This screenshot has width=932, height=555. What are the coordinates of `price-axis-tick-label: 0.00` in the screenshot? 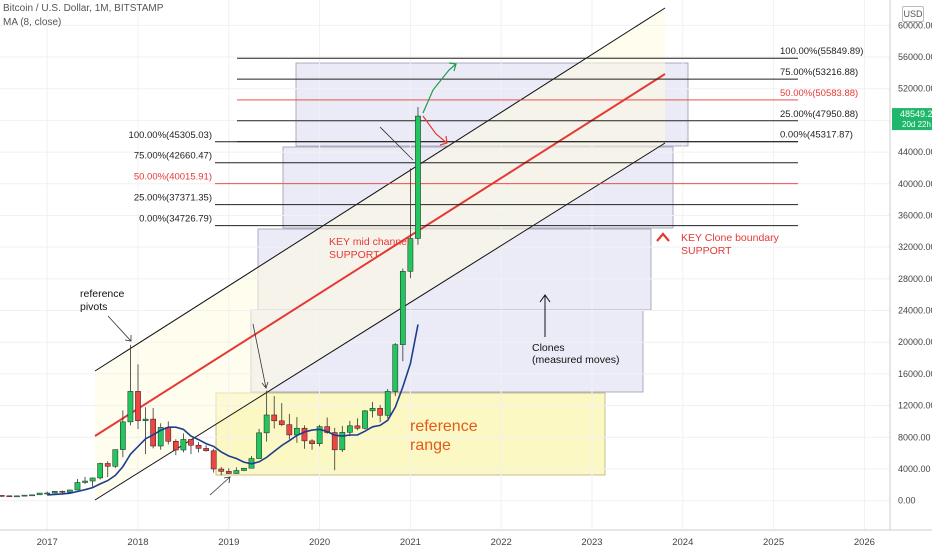 It's located at (907, 501).